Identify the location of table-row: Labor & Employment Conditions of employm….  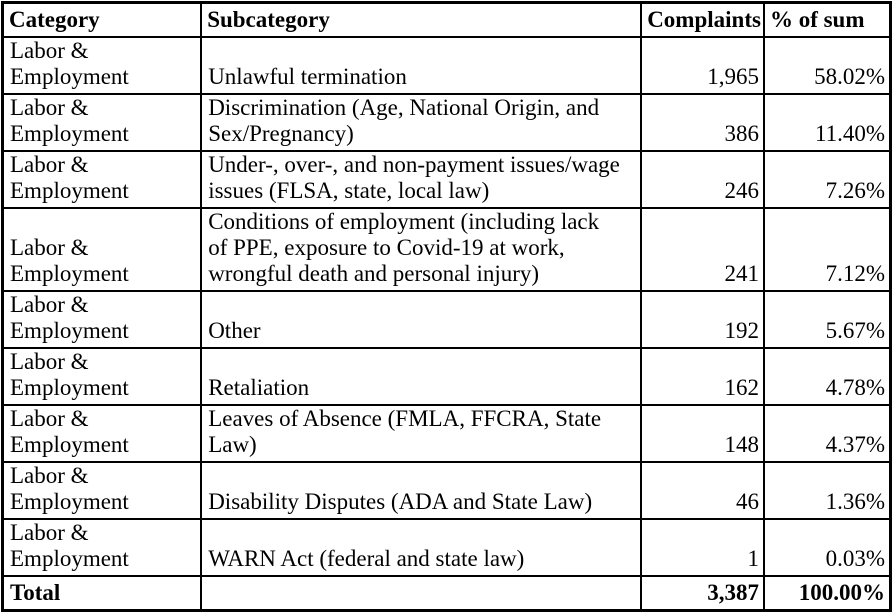
(446, 249).